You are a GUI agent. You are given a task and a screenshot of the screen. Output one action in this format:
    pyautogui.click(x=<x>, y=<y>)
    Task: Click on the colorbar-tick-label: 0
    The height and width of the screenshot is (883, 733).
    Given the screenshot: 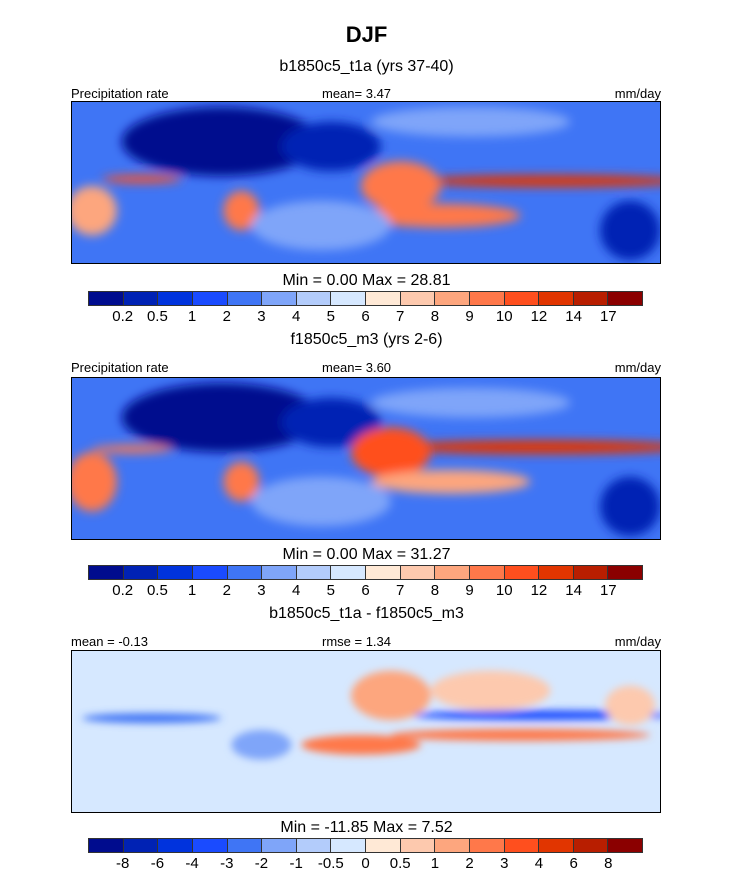 What is the action you would take?
    pyautogui.click(x=365, y=863)
    